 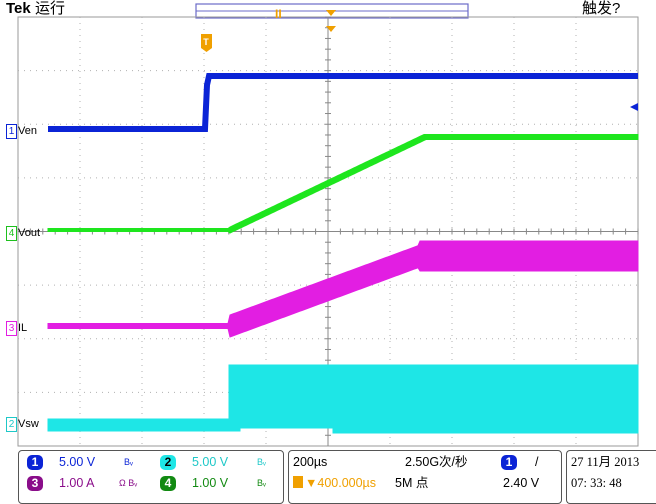 I want to click on trace-vsw, so click(x=343, y=399).